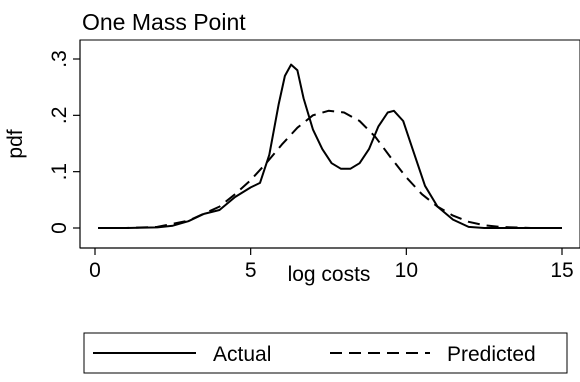  Describe the element at coordinates (329, 274) in the screenshot. I see `x-axis-label: log costs` at that location.